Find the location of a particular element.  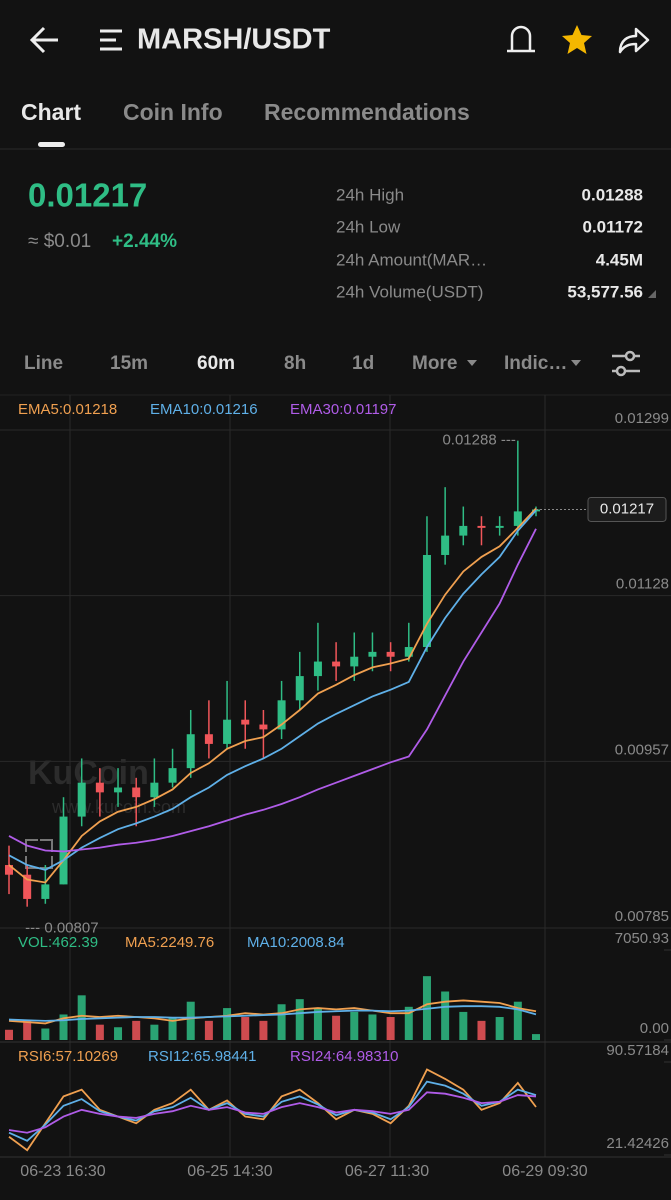

y-tick-label: 90.57184 is located at coordinates (637, 1050).